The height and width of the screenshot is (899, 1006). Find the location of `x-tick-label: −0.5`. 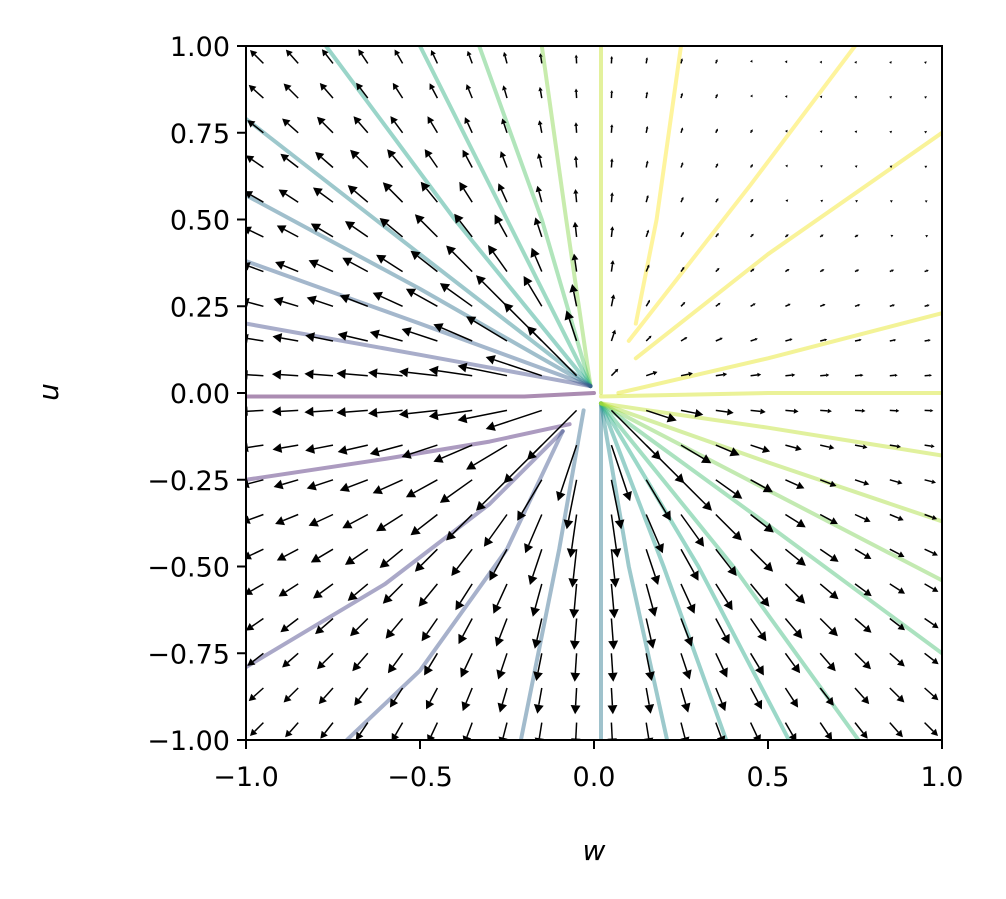

x-tick-label: −0.5 is located at coordinates (420, 777).